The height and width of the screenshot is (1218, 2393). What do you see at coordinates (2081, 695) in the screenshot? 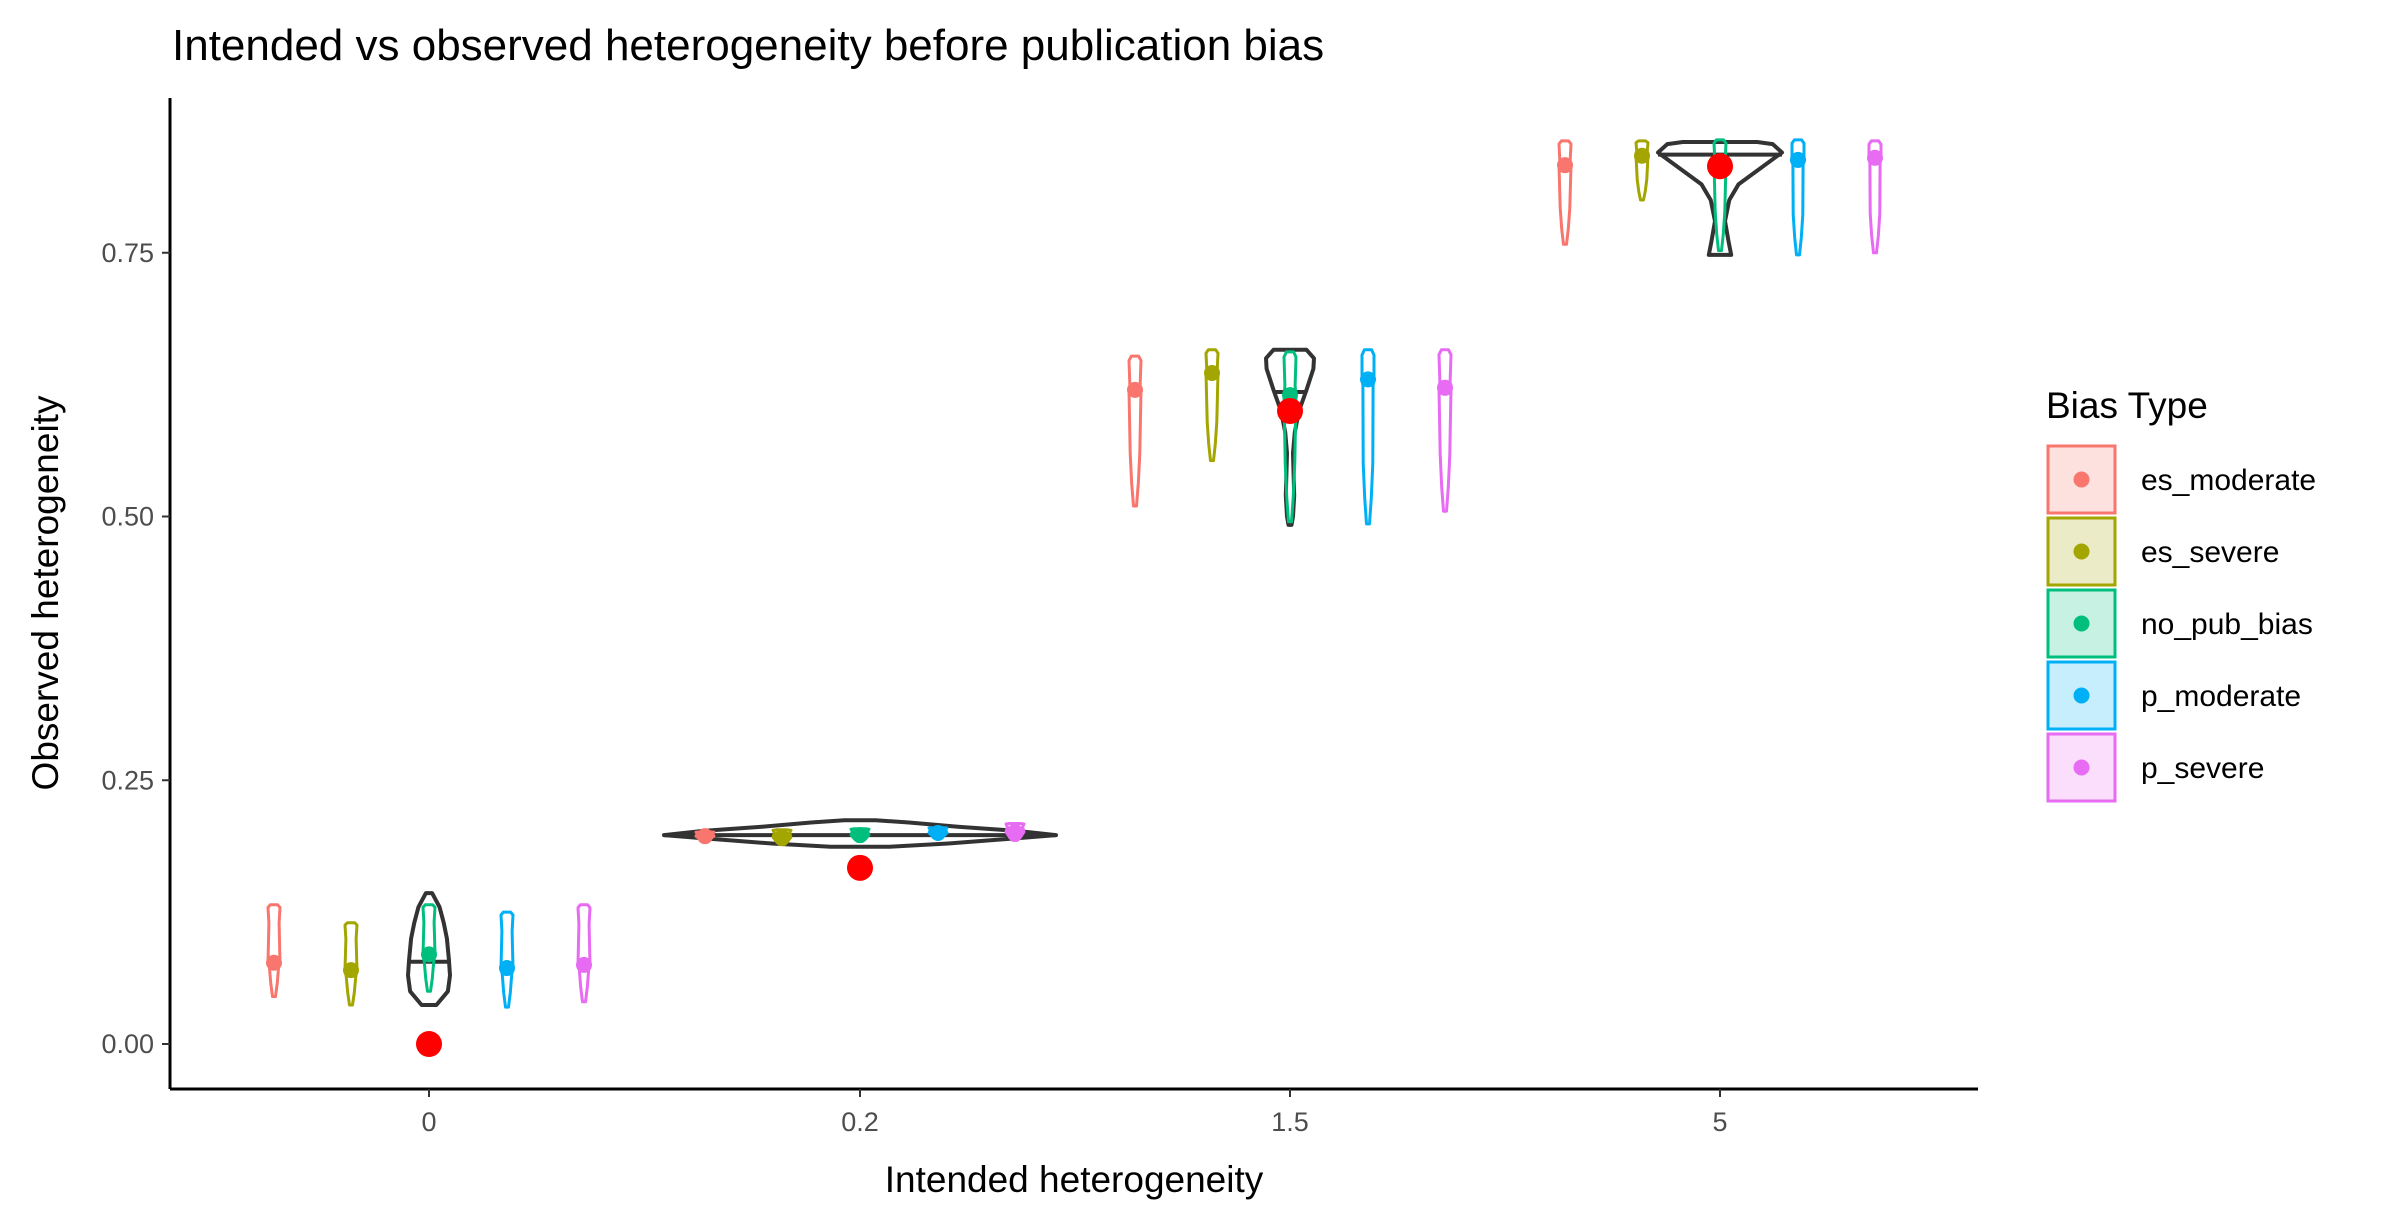
I see `legend-dot-p_moderate` at bounding box center [2081, 695].